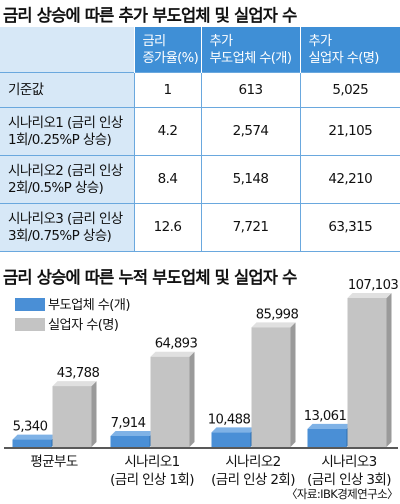 The width and height of the screenshot is (400, 504). I want to click on table-title: 금리 상승에 따른 추가 부도업체 및 실업자 수, so click(150, 15).